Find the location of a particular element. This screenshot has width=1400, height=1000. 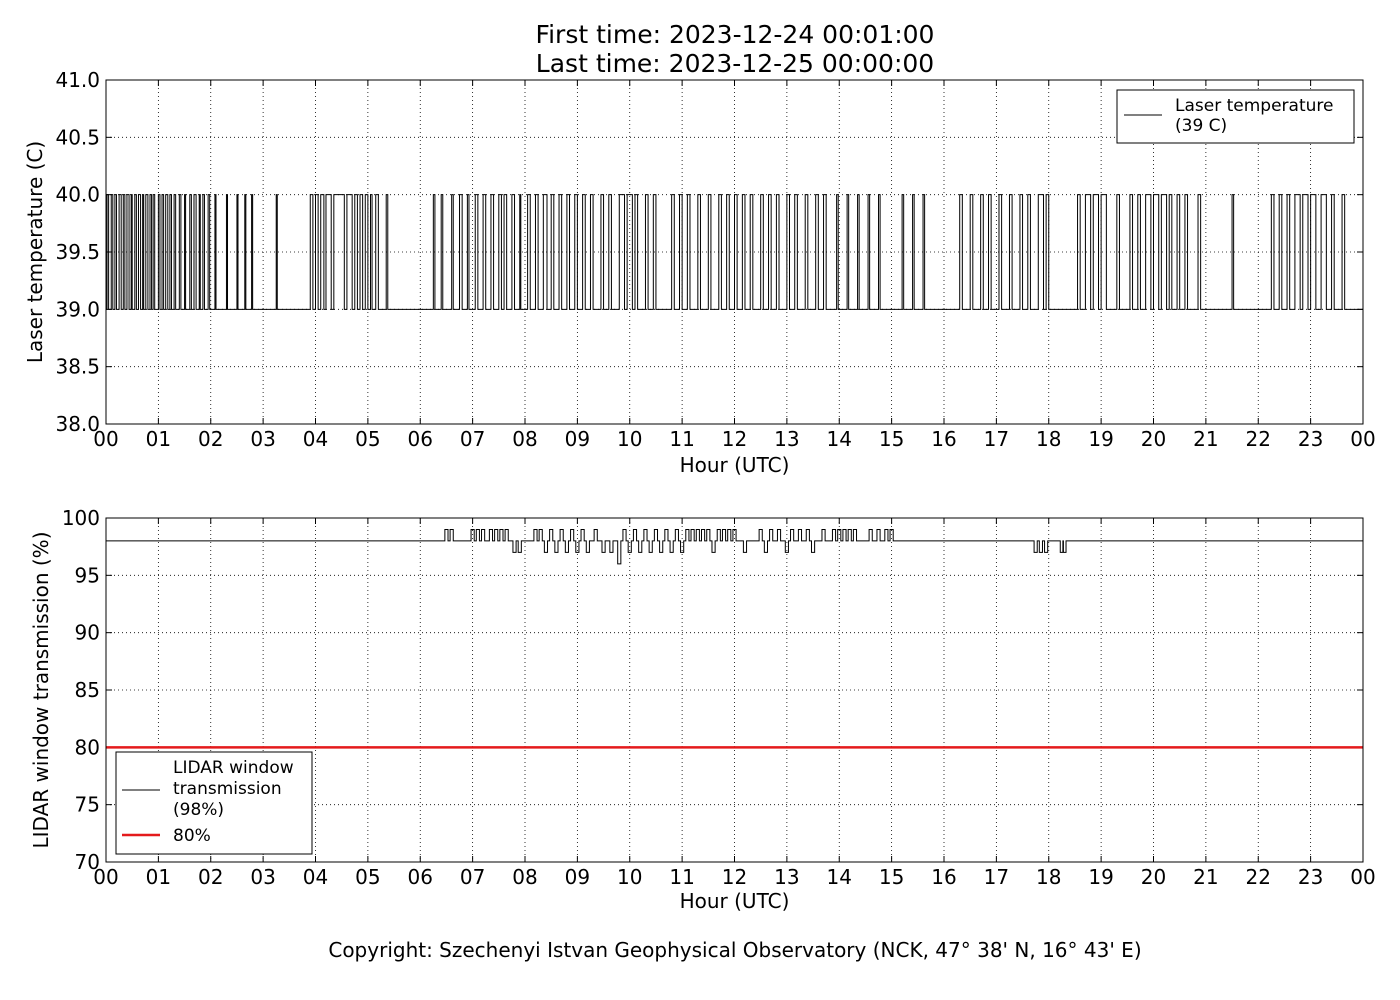

y-tick-label: 85 is located at coordinates (87, 690).